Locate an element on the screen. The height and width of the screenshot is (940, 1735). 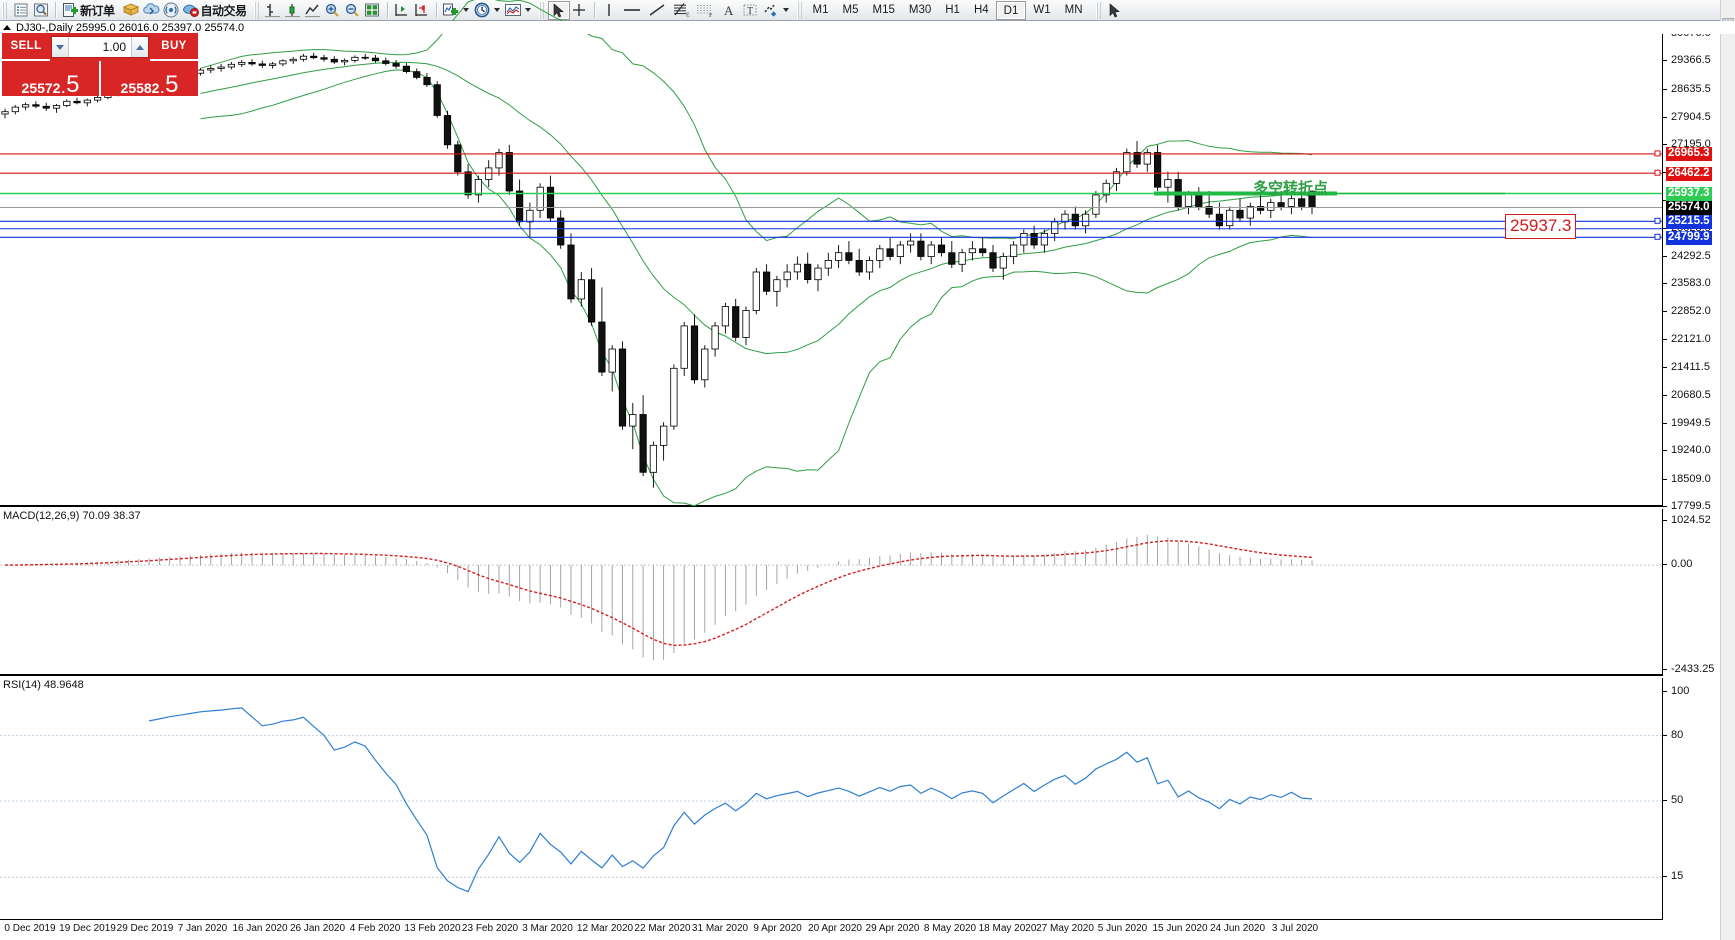
horizontal-line-icon is located at coordinates (632, 10).